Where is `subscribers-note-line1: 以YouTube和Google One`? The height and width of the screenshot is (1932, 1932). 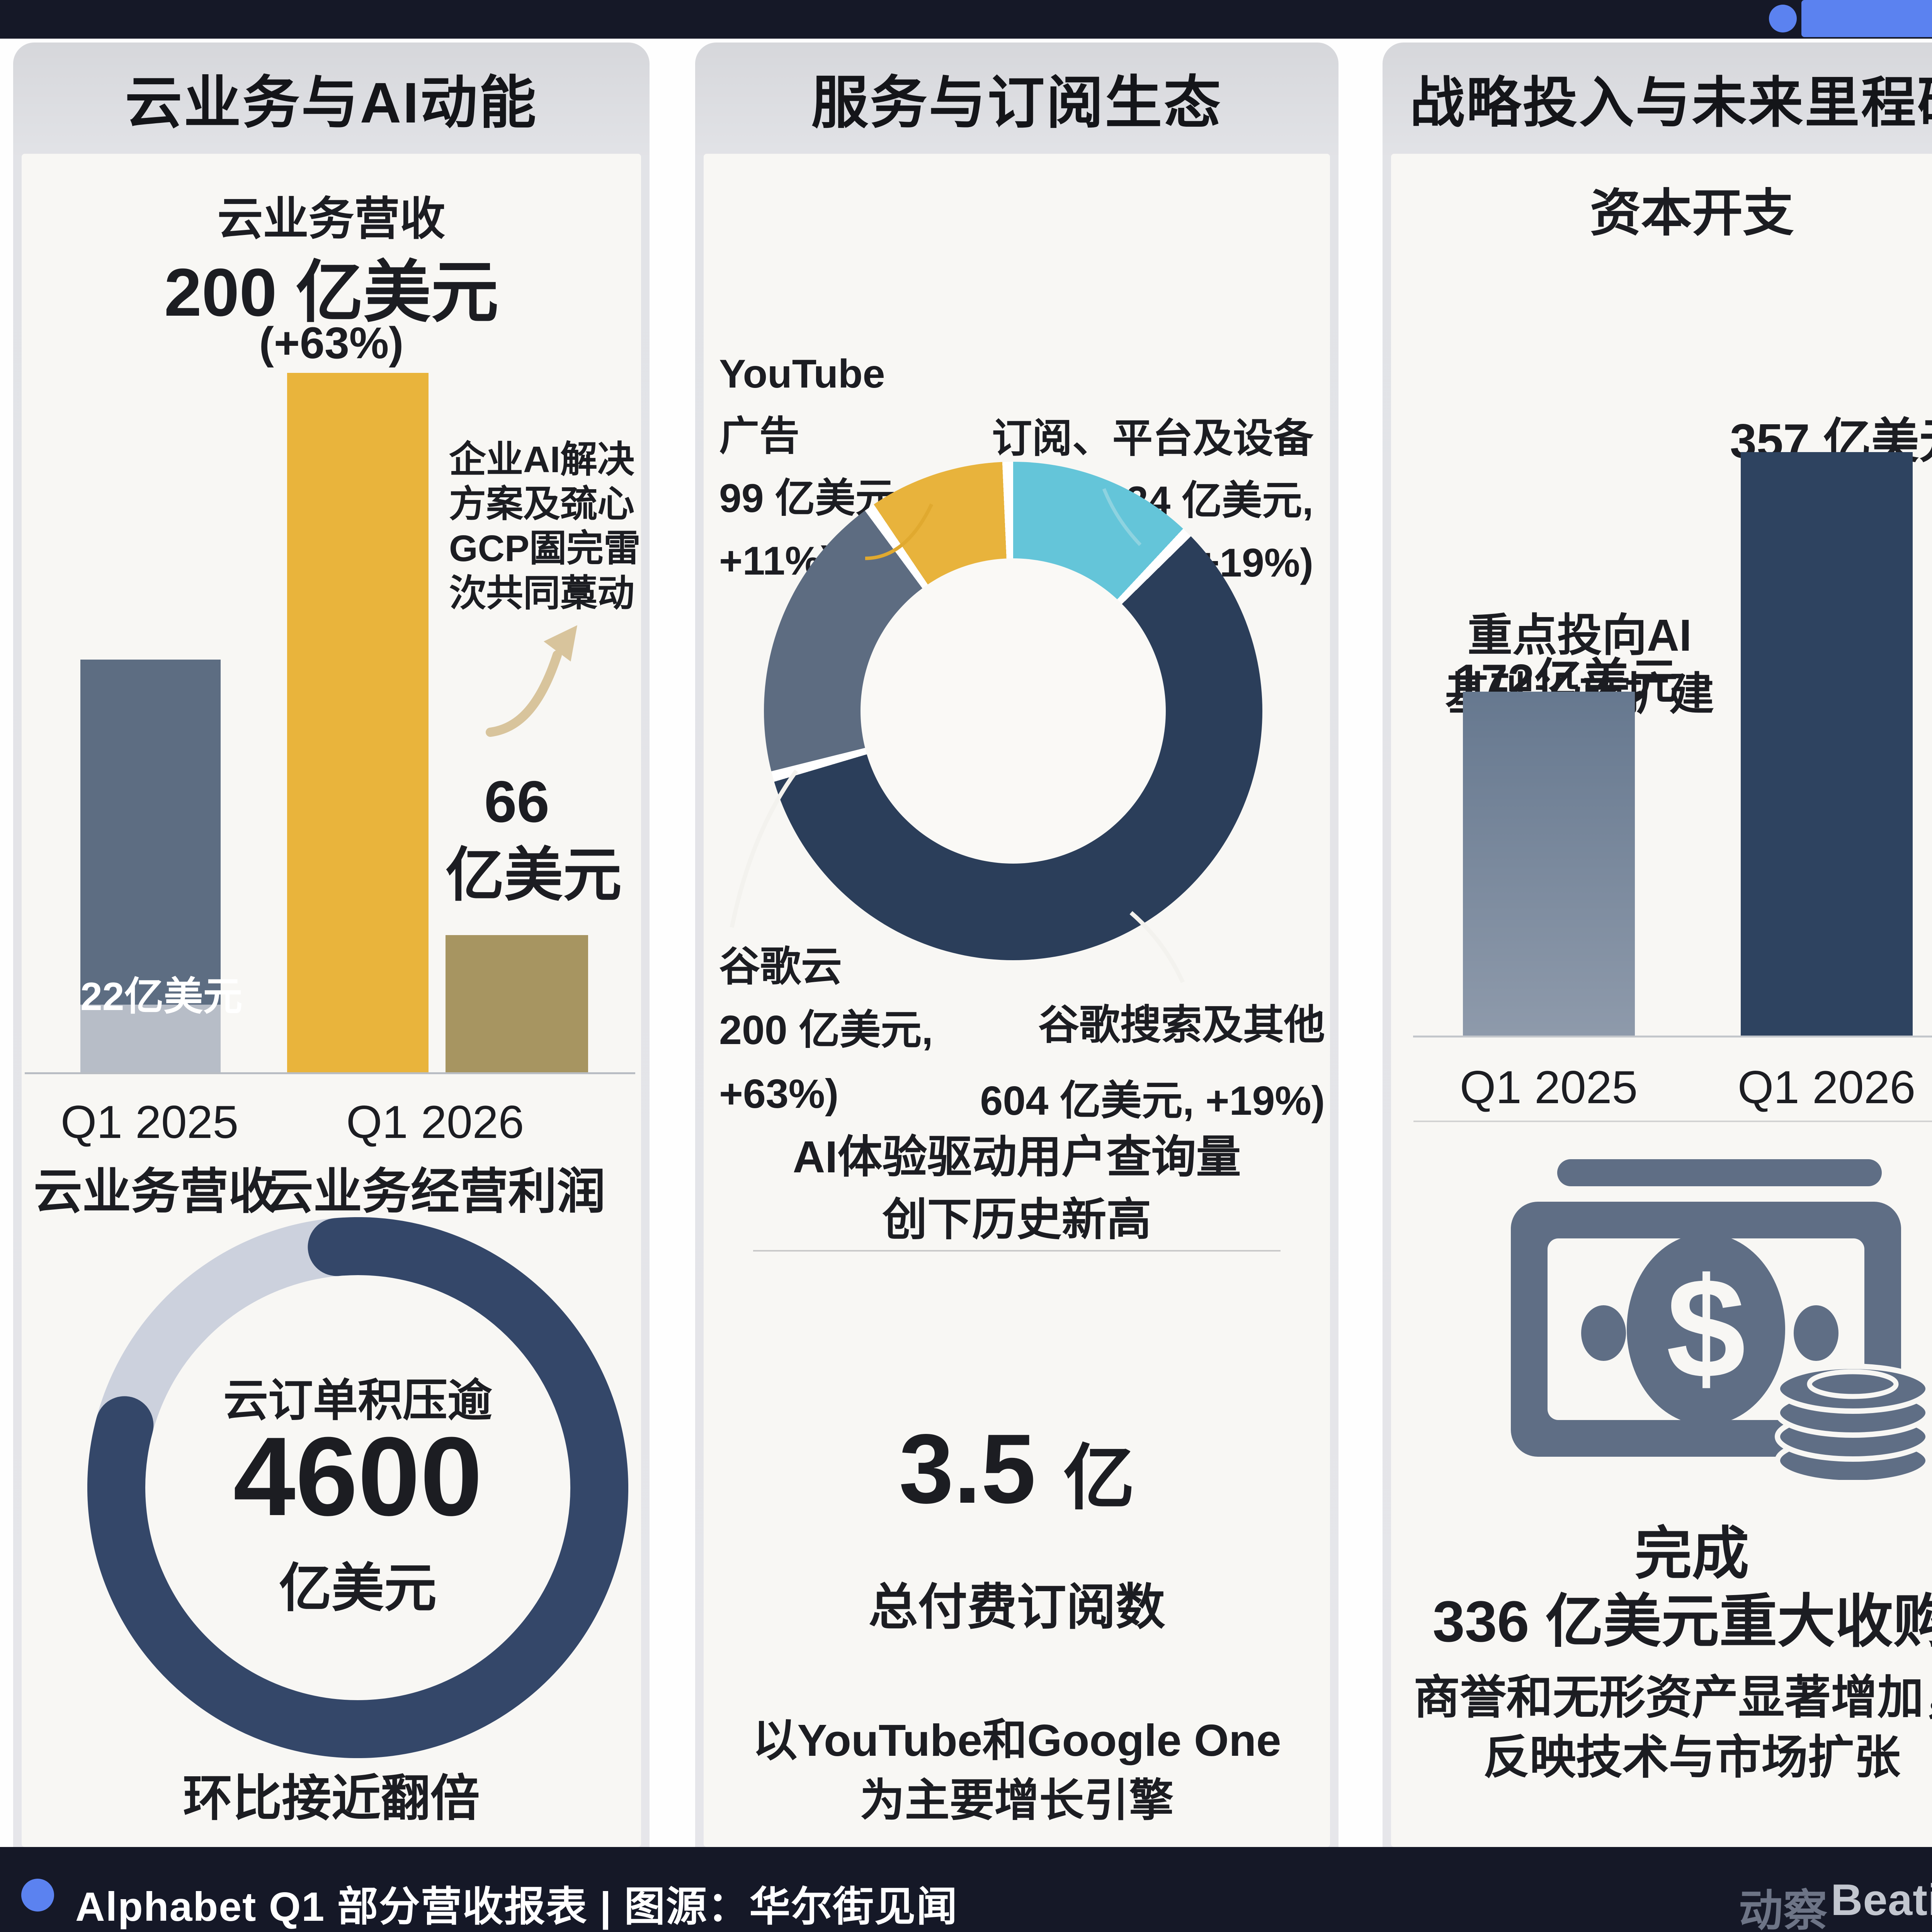 subscribers-note-line1: 以YouTube和Google One is located at coordinates (1017, 1740).